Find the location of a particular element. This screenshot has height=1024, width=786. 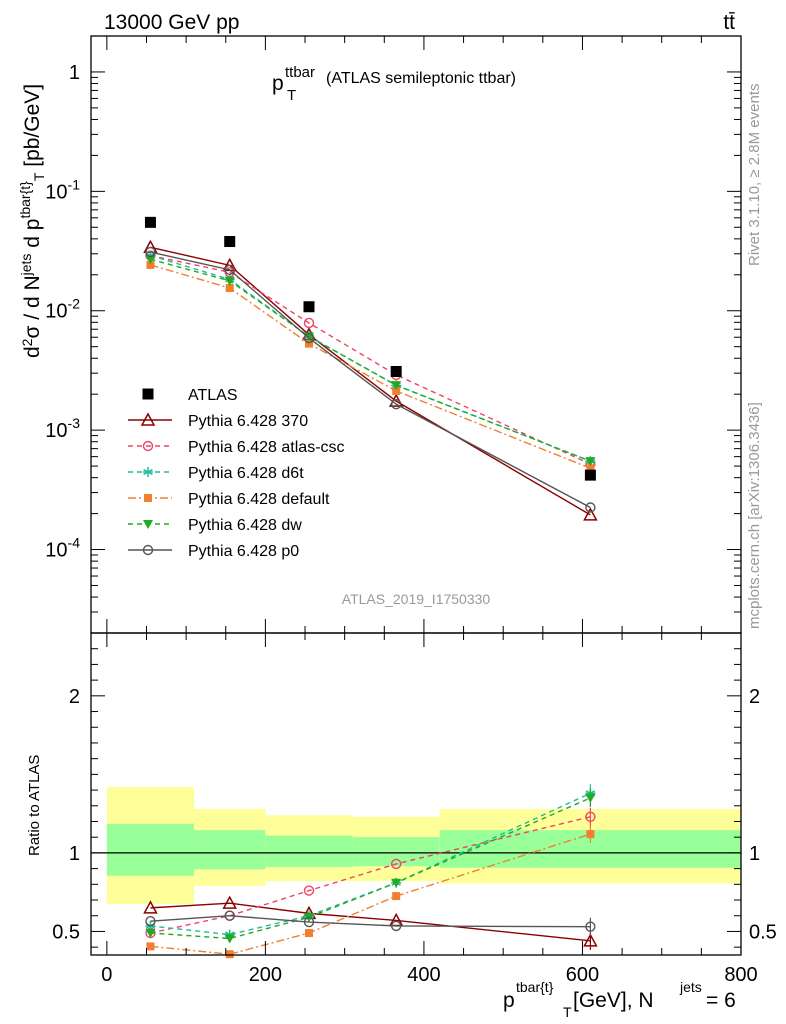

xtick-label-1: 200 is located at coordinates (265, 975).